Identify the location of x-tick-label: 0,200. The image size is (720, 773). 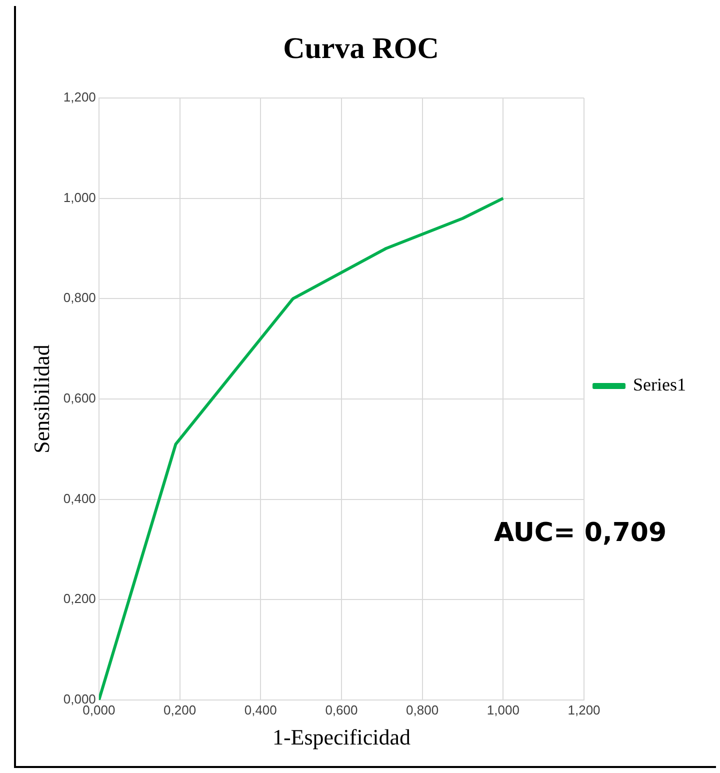
(180, 710).